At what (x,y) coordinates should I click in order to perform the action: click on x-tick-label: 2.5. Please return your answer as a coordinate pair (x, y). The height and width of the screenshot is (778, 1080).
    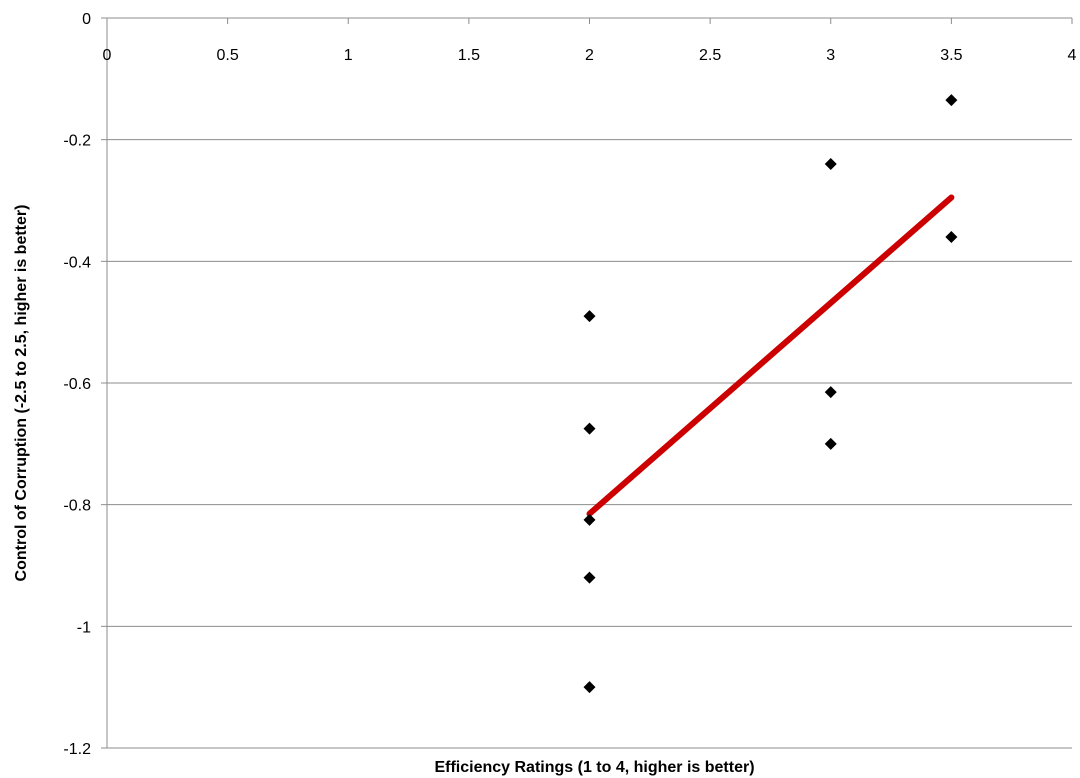
    Looking at the image, I should click on (710, 55).